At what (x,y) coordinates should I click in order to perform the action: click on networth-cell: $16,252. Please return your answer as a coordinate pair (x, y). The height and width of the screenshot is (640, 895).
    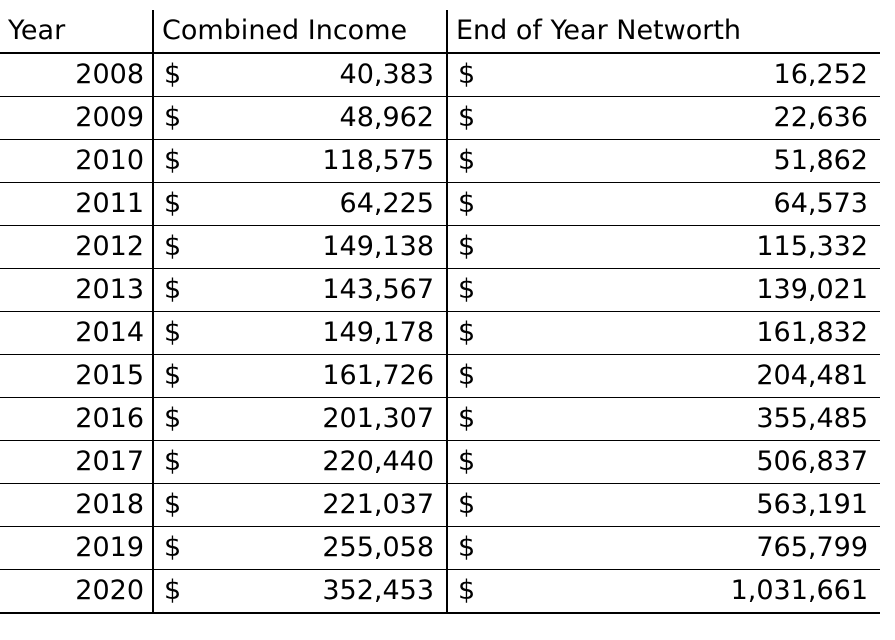
    Looking at the image, I should click on (663, 75).